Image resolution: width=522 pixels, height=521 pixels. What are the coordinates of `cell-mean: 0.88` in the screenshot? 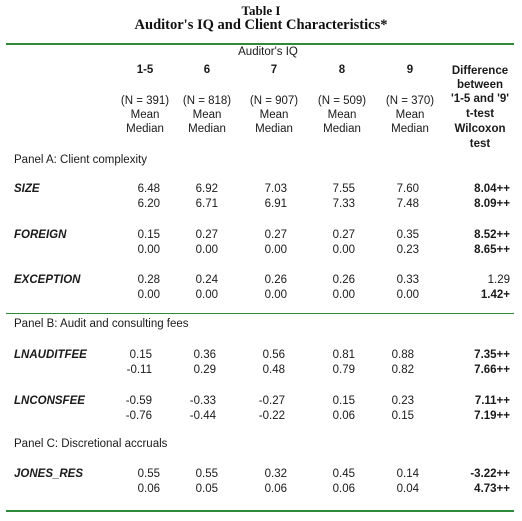 It's located at (402, 355).